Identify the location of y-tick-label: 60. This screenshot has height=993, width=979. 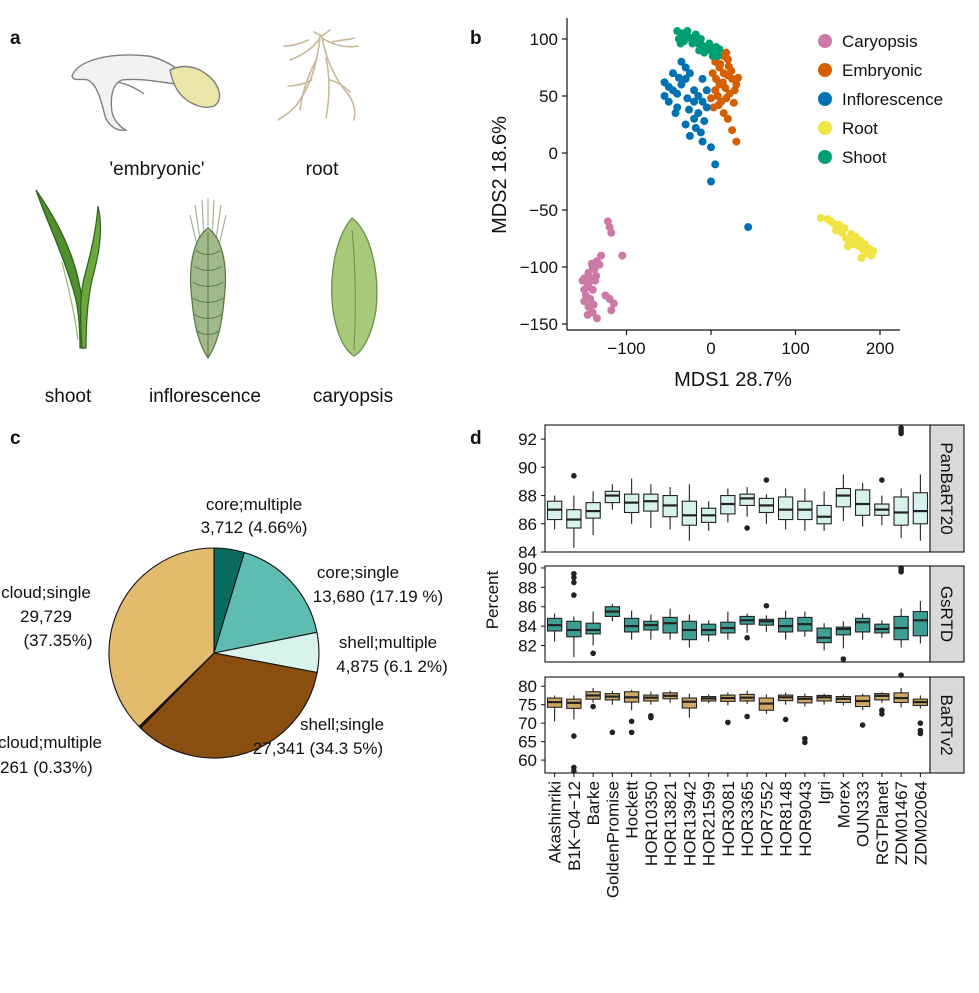
(527, 760).